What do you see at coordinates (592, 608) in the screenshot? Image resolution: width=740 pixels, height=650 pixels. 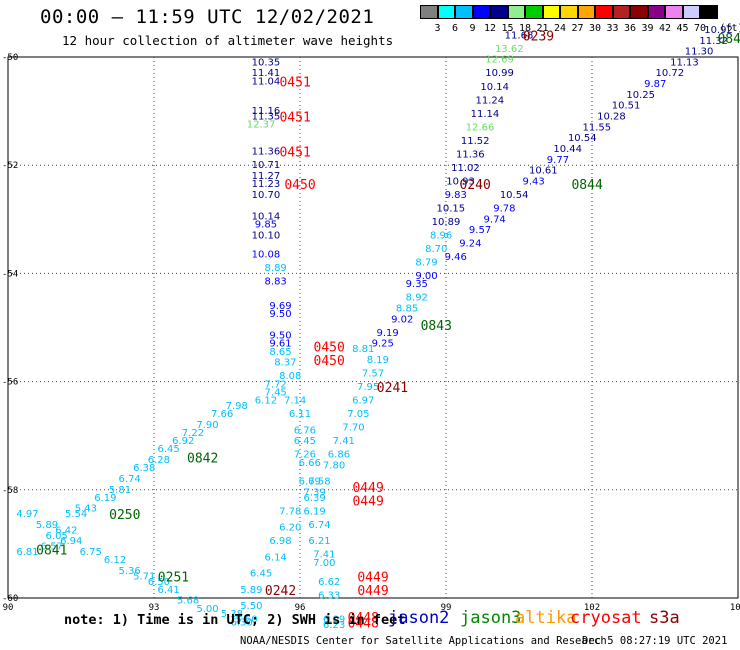 I see `lon-tick-label: 102` at bounding box center [592, 608].